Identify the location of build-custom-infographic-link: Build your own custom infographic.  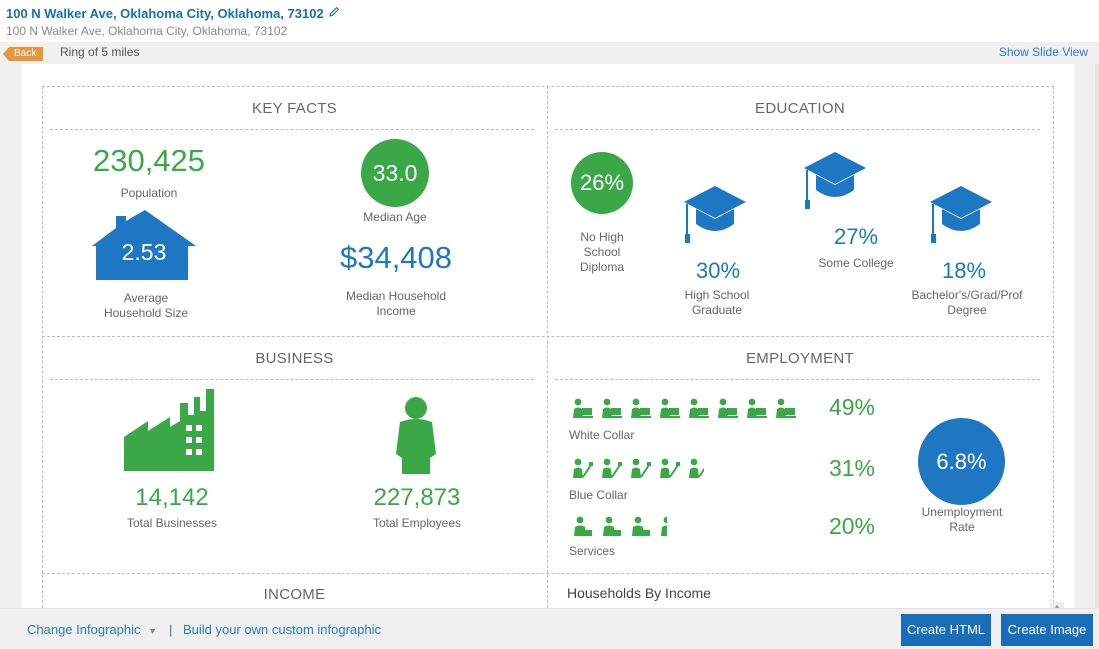
(282, 629).